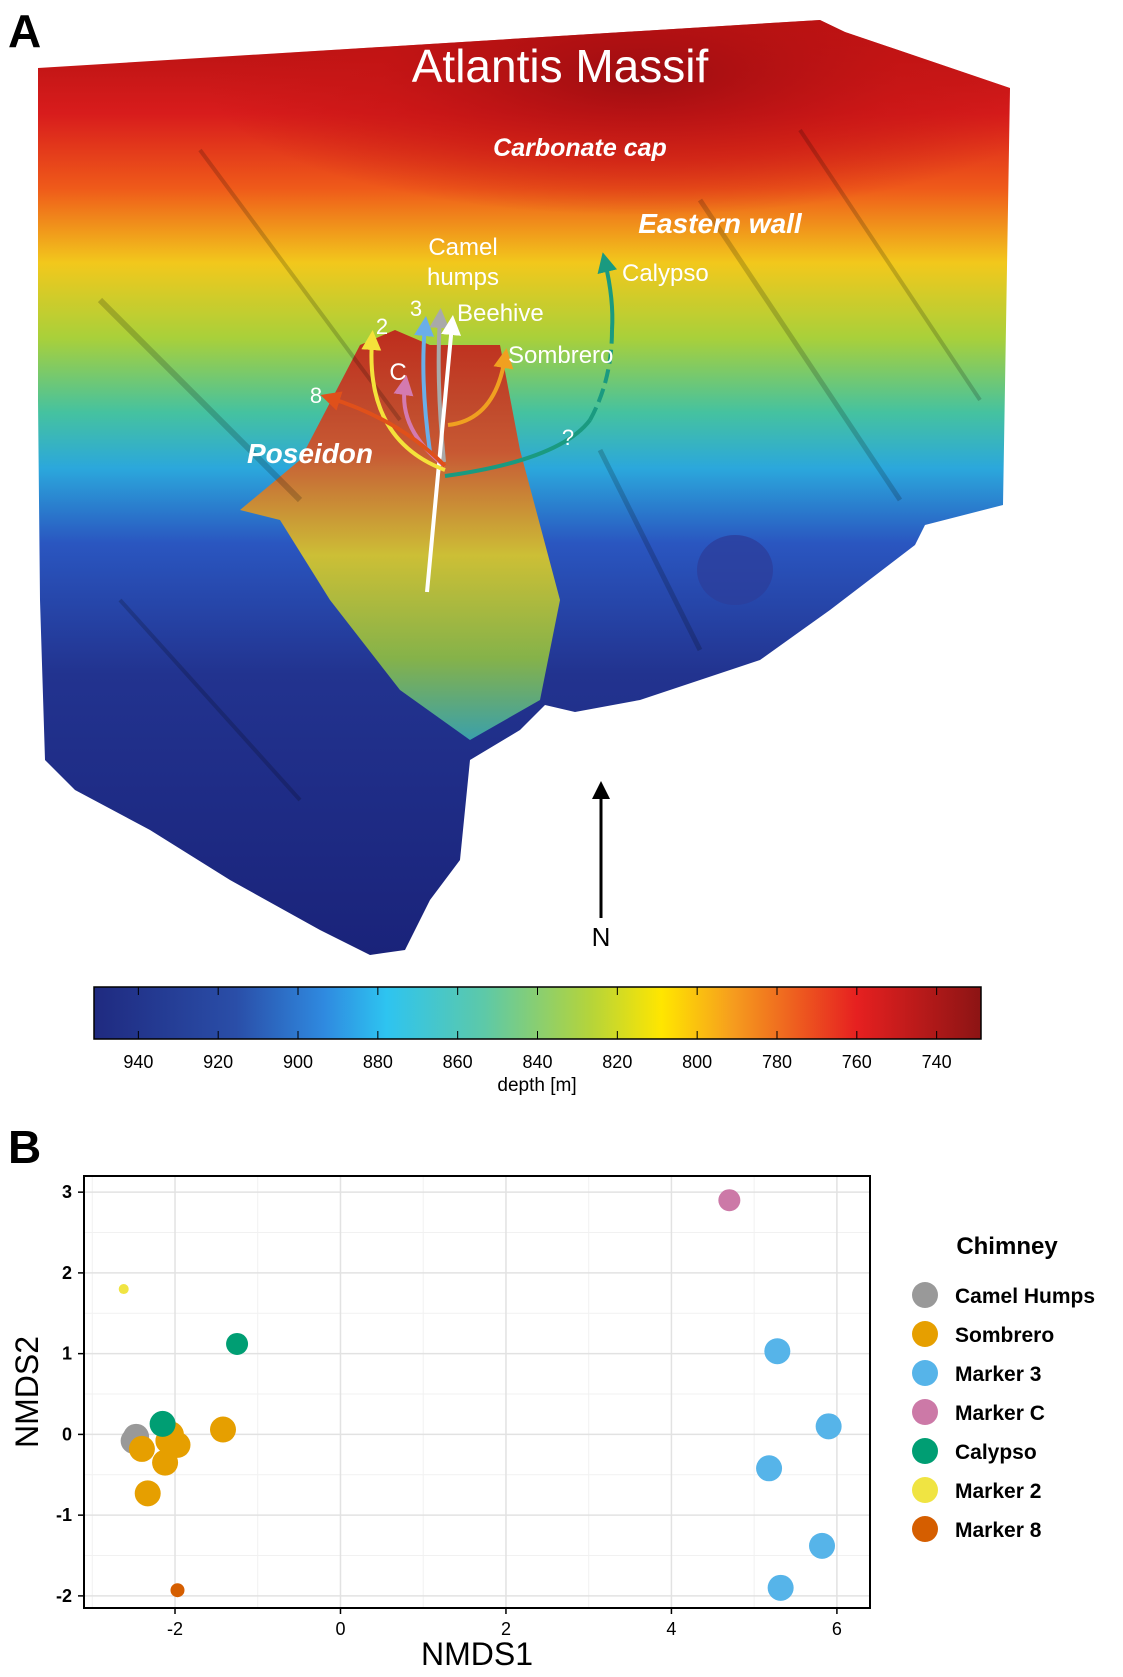 This screenshot has height=1677, width=1123. What do you see at coordinates (937, 1062) in the screenshot?
I see `colorbar-tick-label: 740` at bounding box center [937, 1062].